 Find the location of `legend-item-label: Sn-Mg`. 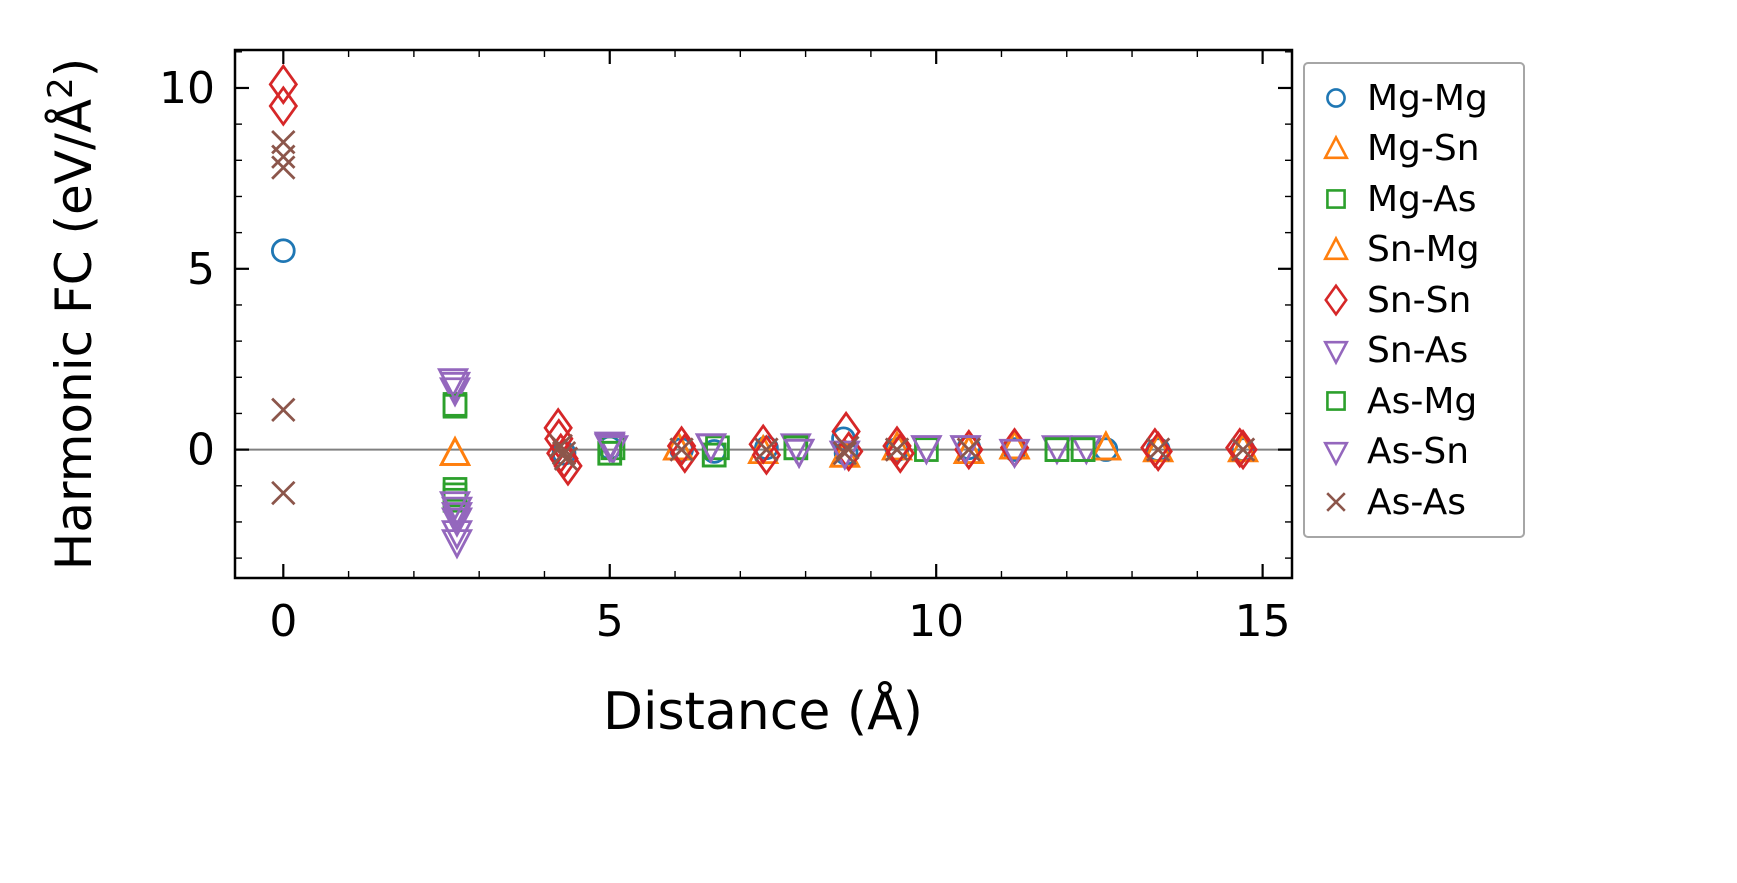

legend-item-label: Sn-Mg is located at coordinates (1423, 249).